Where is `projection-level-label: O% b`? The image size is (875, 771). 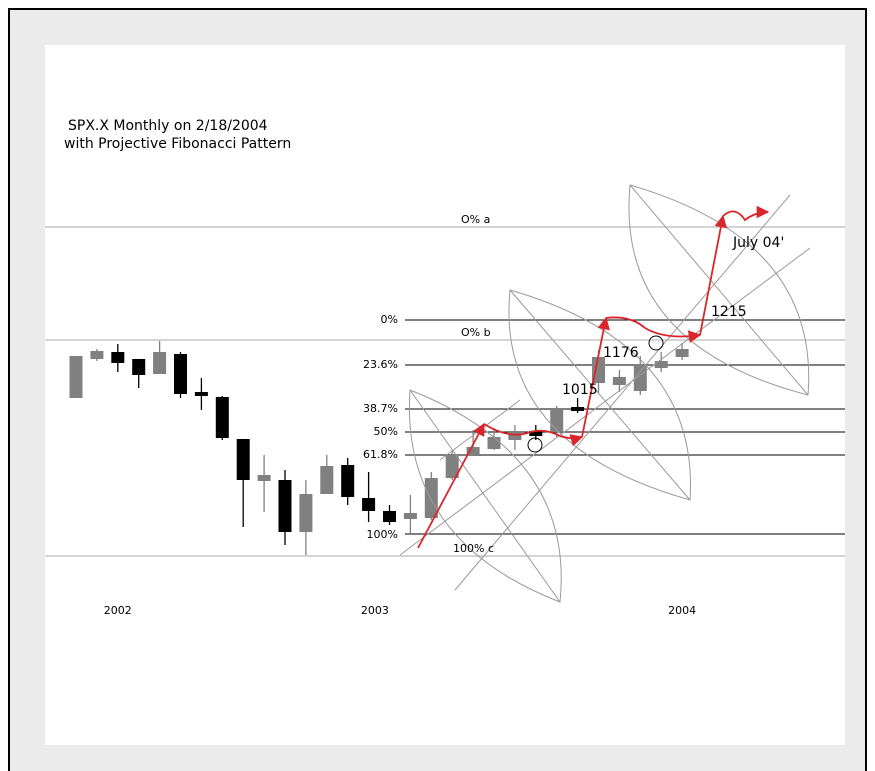
projection-level-label: O% b is located at coordinates (476, 332).